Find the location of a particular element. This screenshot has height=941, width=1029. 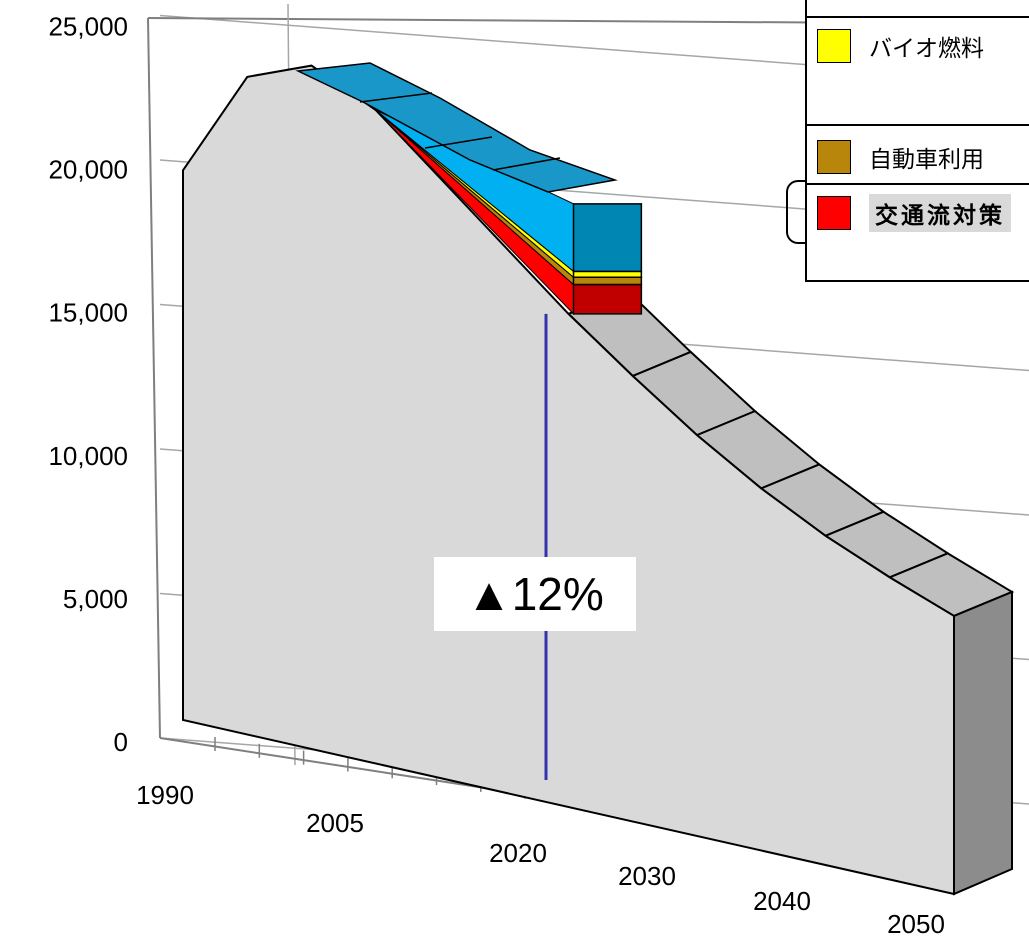

legend: バイオ燃料 自動車利用 交通流対策 is located at coordinates (917, 141).